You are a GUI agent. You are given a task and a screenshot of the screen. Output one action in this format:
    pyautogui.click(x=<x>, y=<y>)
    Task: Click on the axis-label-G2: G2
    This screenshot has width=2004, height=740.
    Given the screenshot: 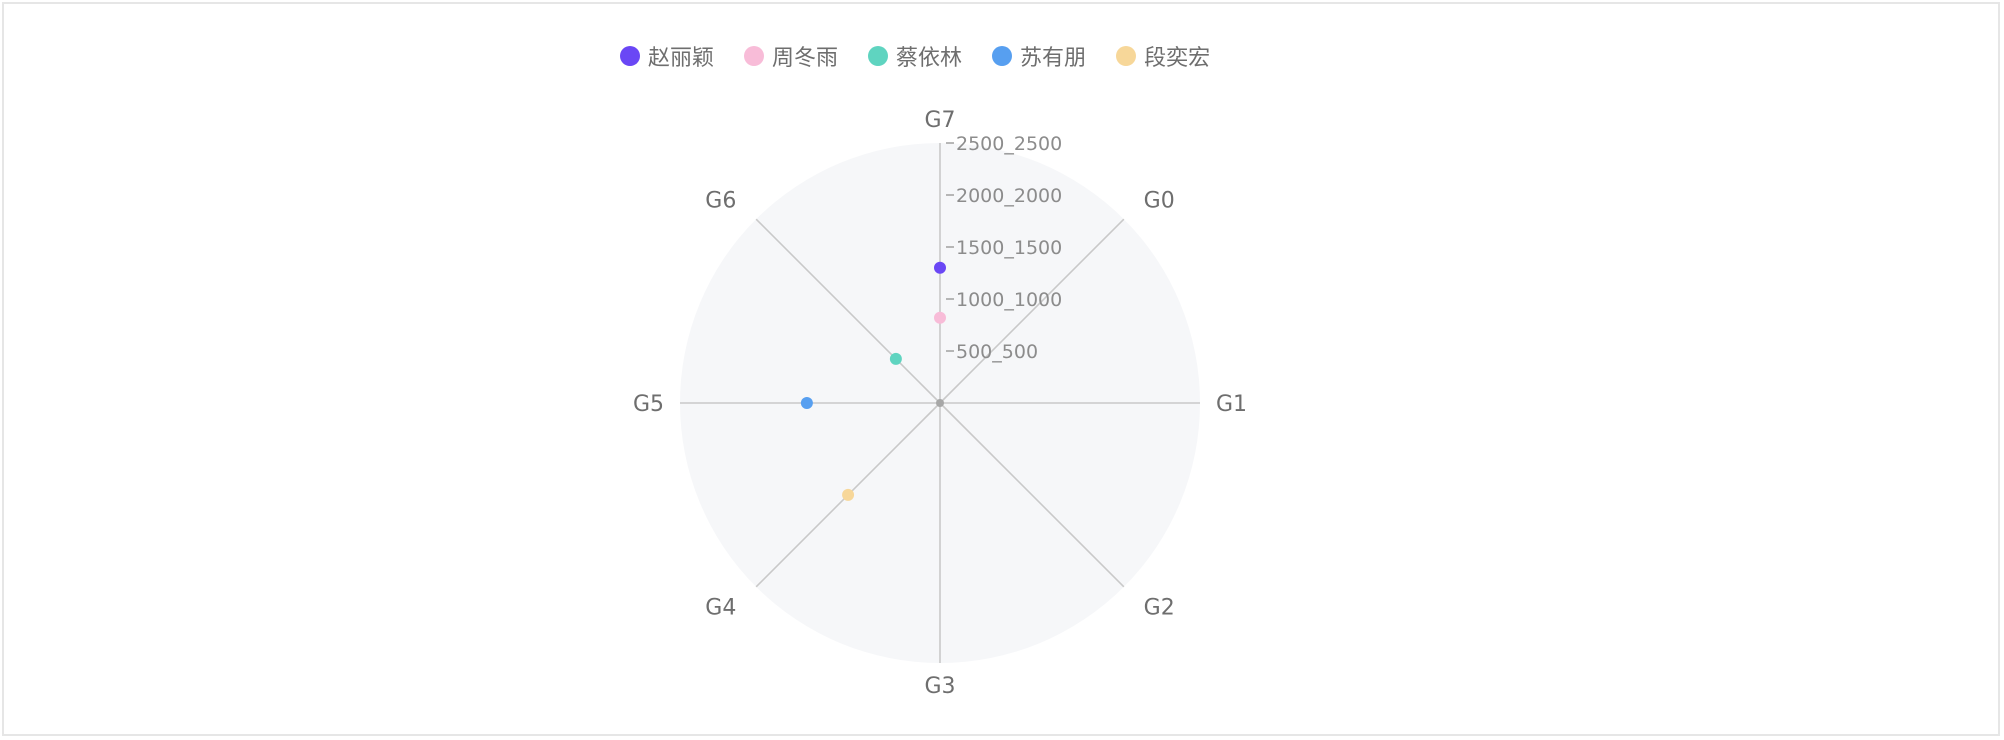 What is the action you would take?
    pyautogui.click(x=1159, y=608)
    